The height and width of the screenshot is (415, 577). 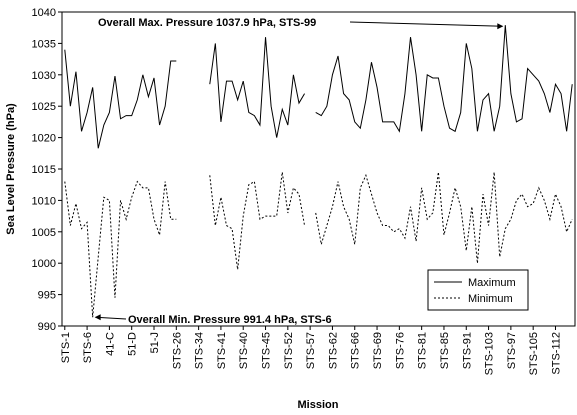 I want to click on x-tick-label: 51-D, so click(x=133, y=344).